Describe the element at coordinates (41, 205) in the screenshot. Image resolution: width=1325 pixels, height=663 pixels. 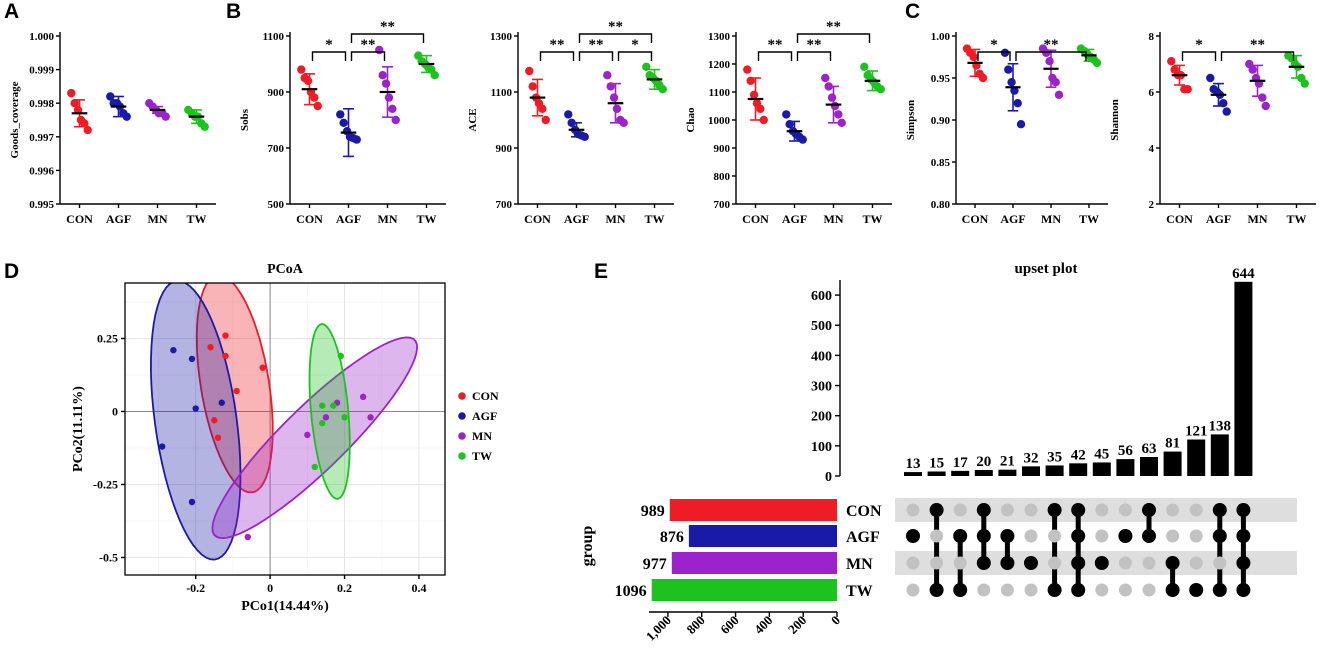
I see `y-tick-label: 0.995` at that location.